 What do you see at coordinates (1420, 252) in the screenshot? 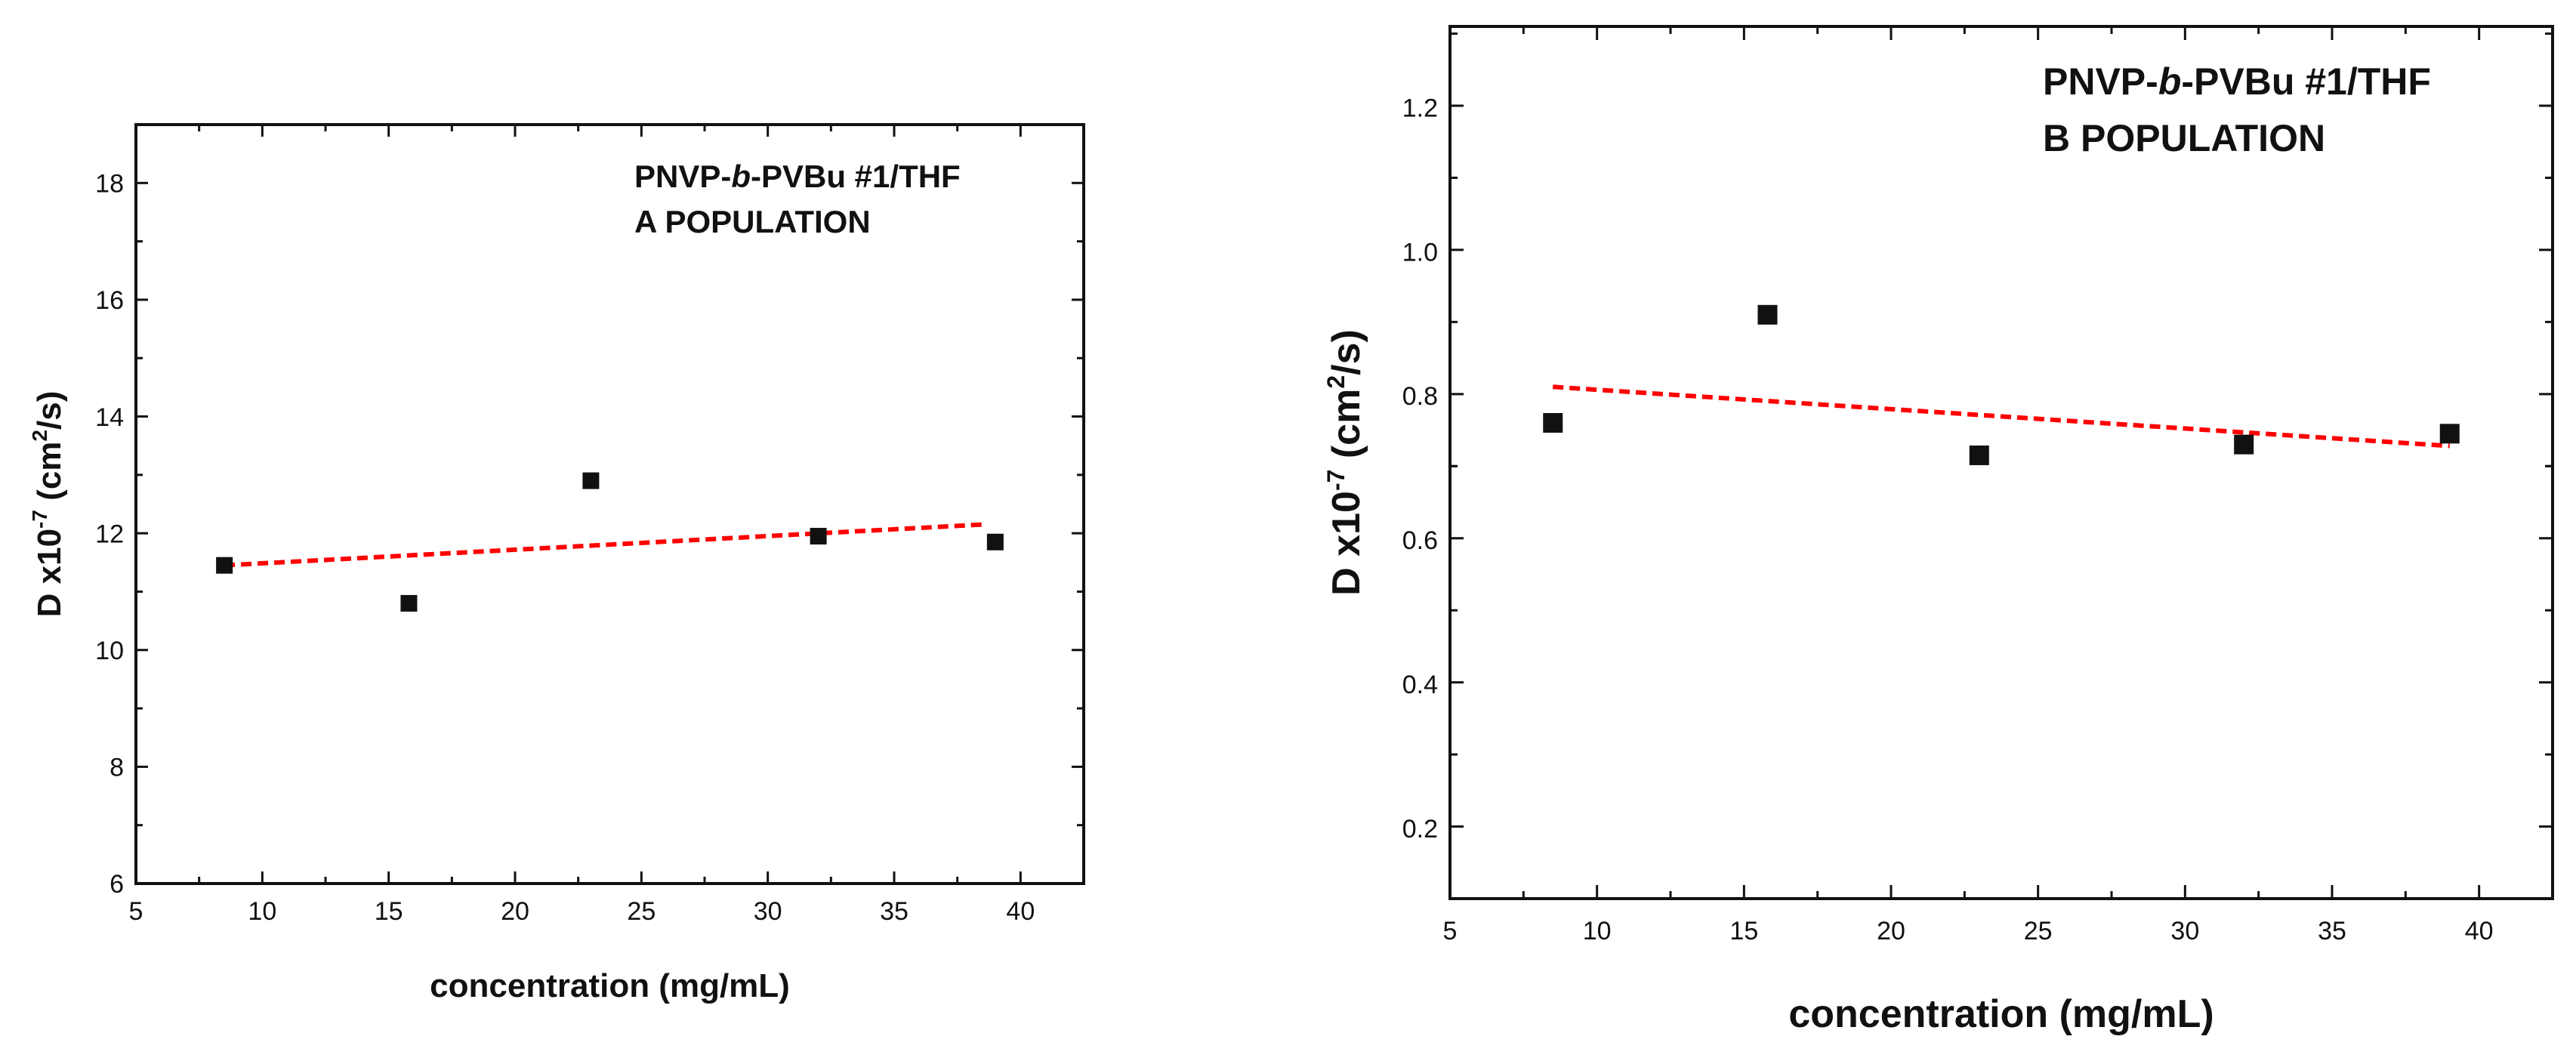
I see `y-tick-label: 1.0` at bounding box center [1420, 252].